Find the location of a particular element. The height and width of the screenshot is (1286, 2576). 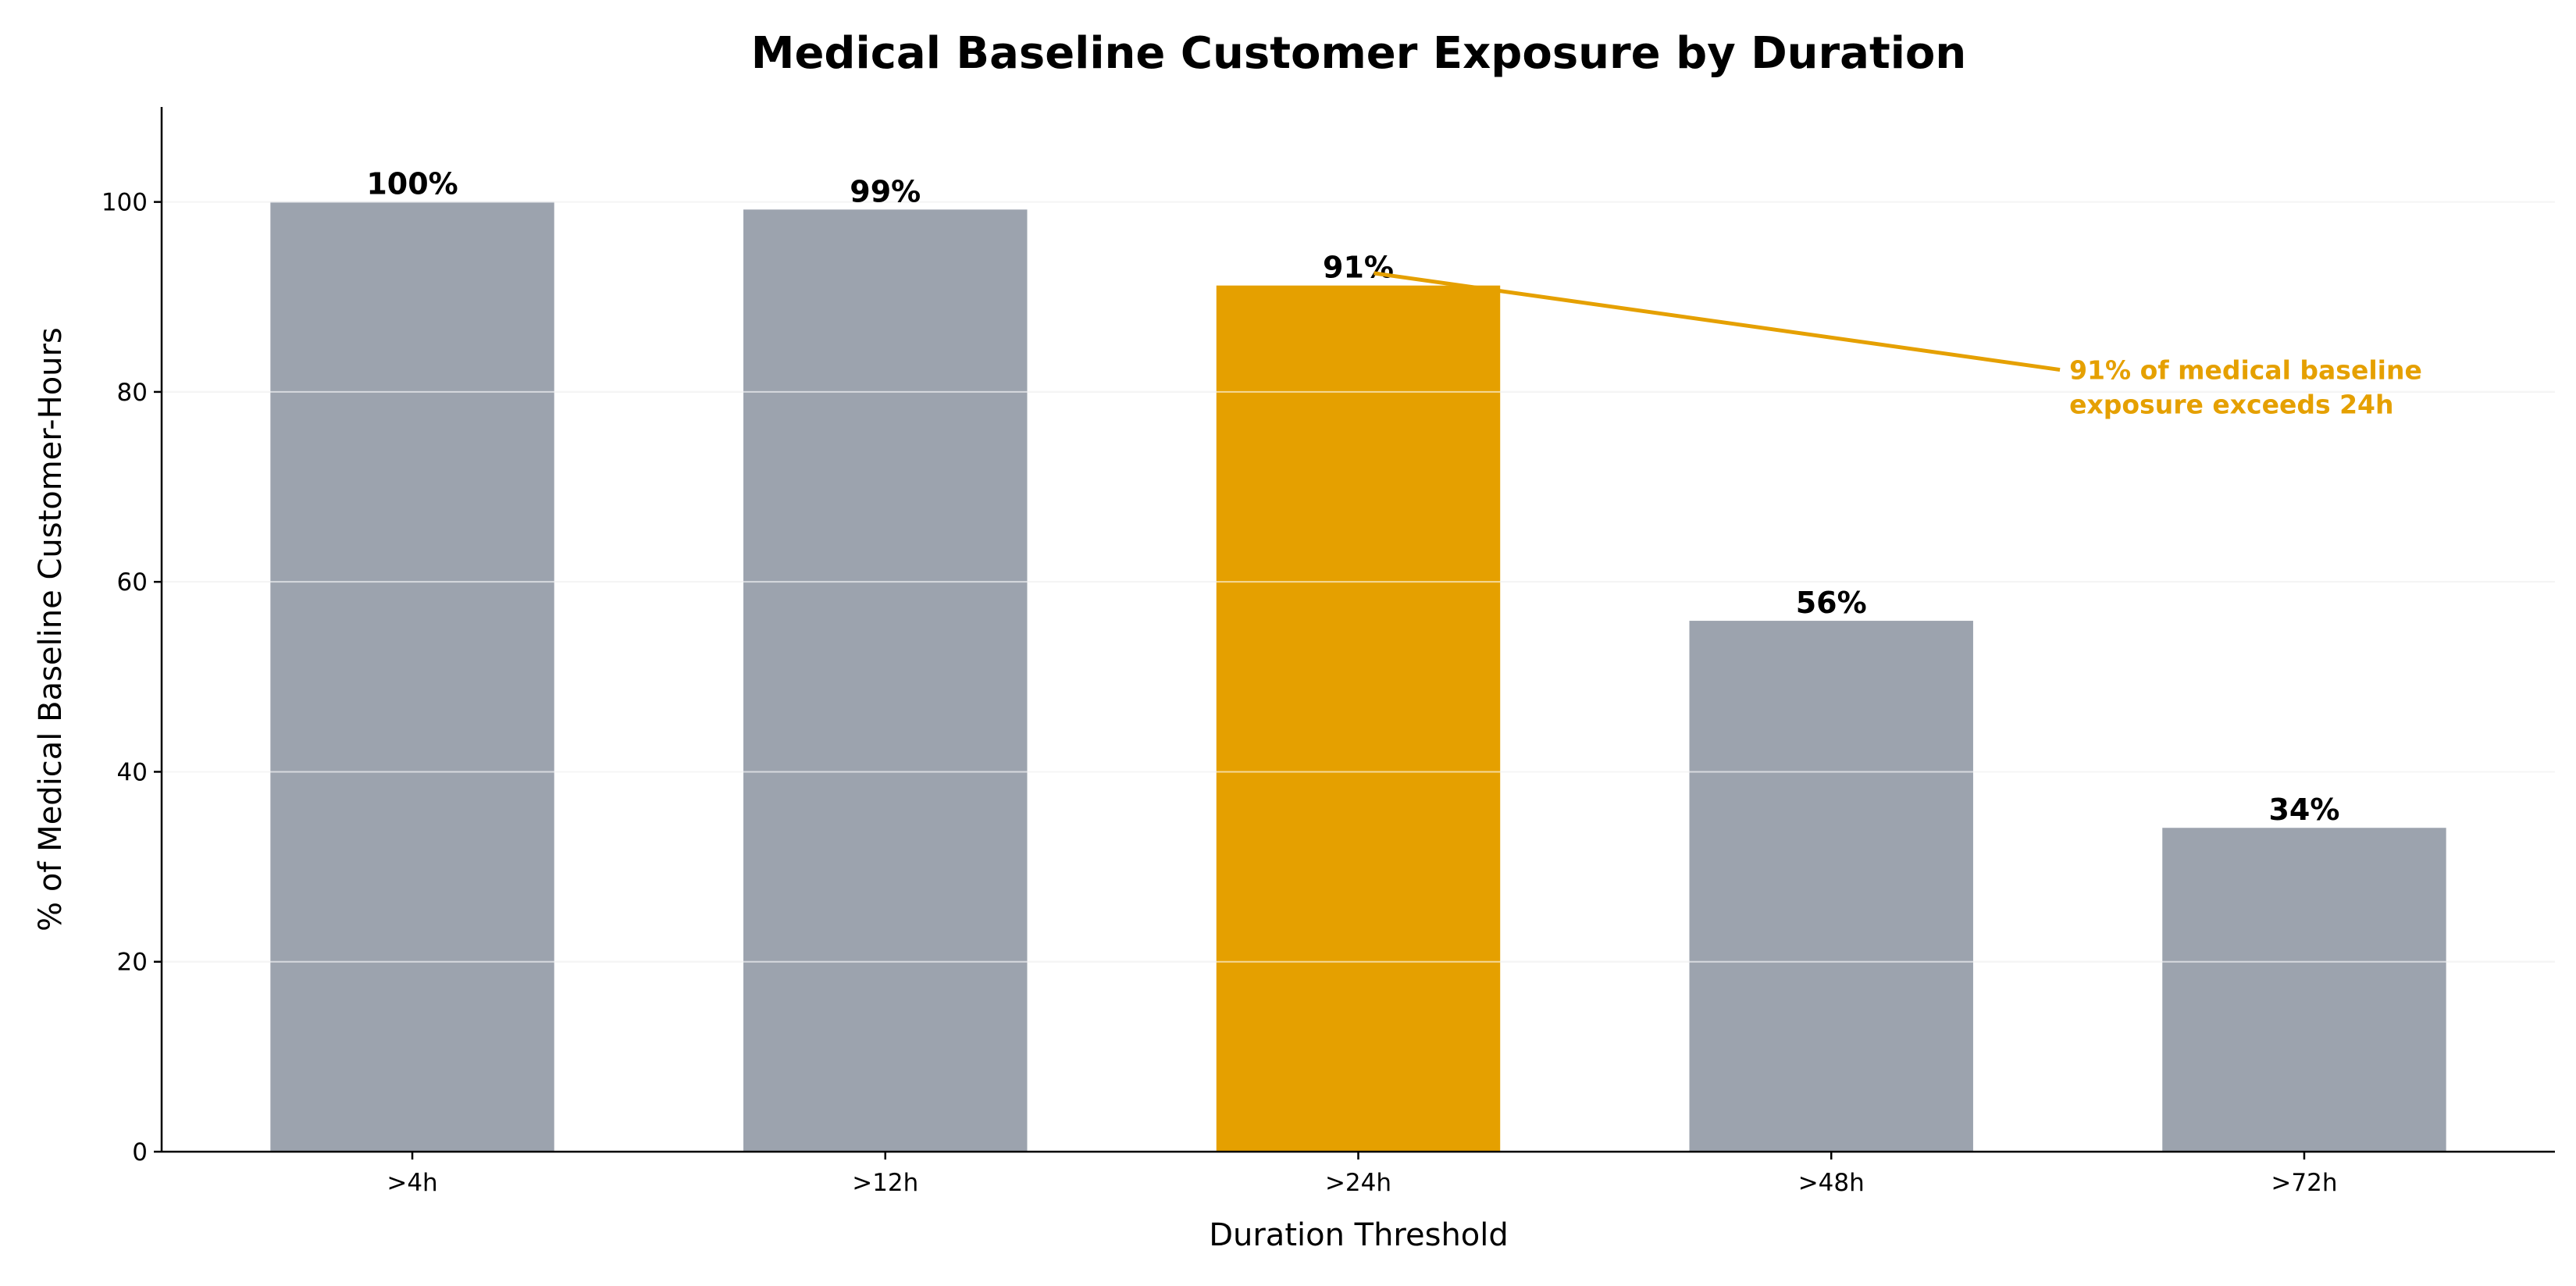

x-ticks: >4h >12h >24h >48h >72h is located at coordinates (1362, 1174).